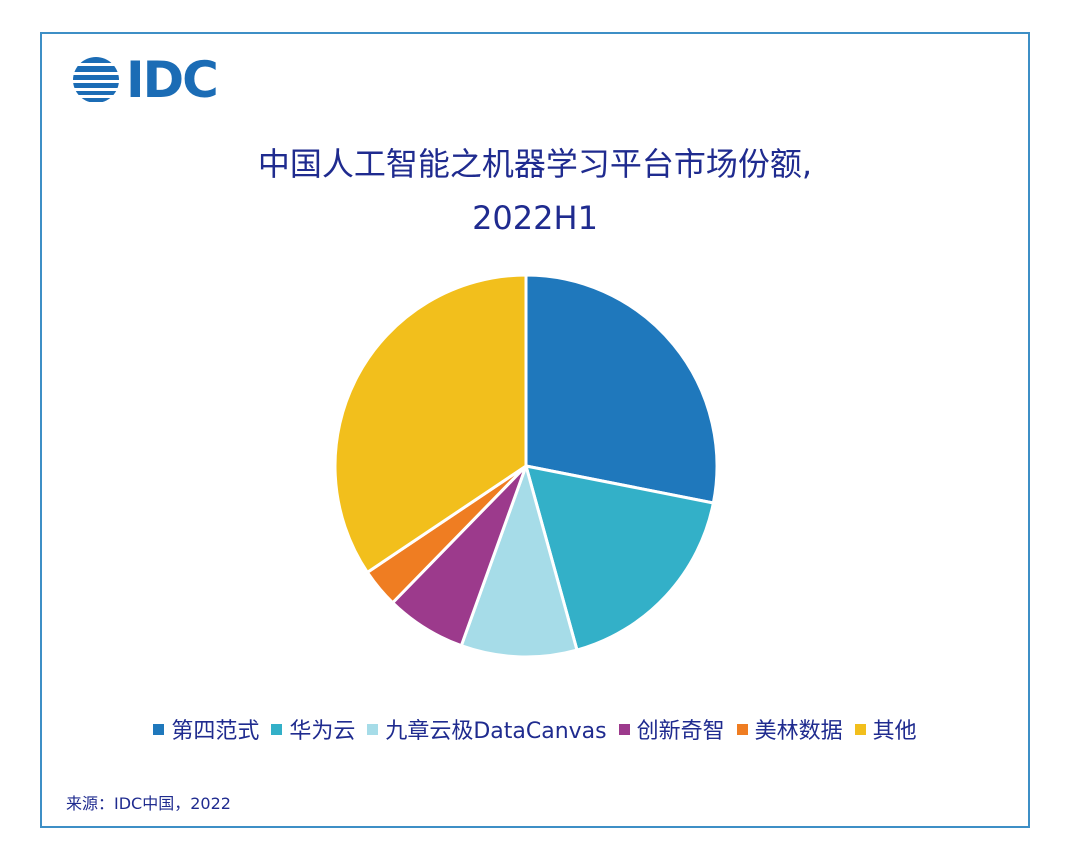 Image resolution: width=1080 pixels, height=858 pixels. I want to click on legend-item-5: 其他, so click(885, 729).